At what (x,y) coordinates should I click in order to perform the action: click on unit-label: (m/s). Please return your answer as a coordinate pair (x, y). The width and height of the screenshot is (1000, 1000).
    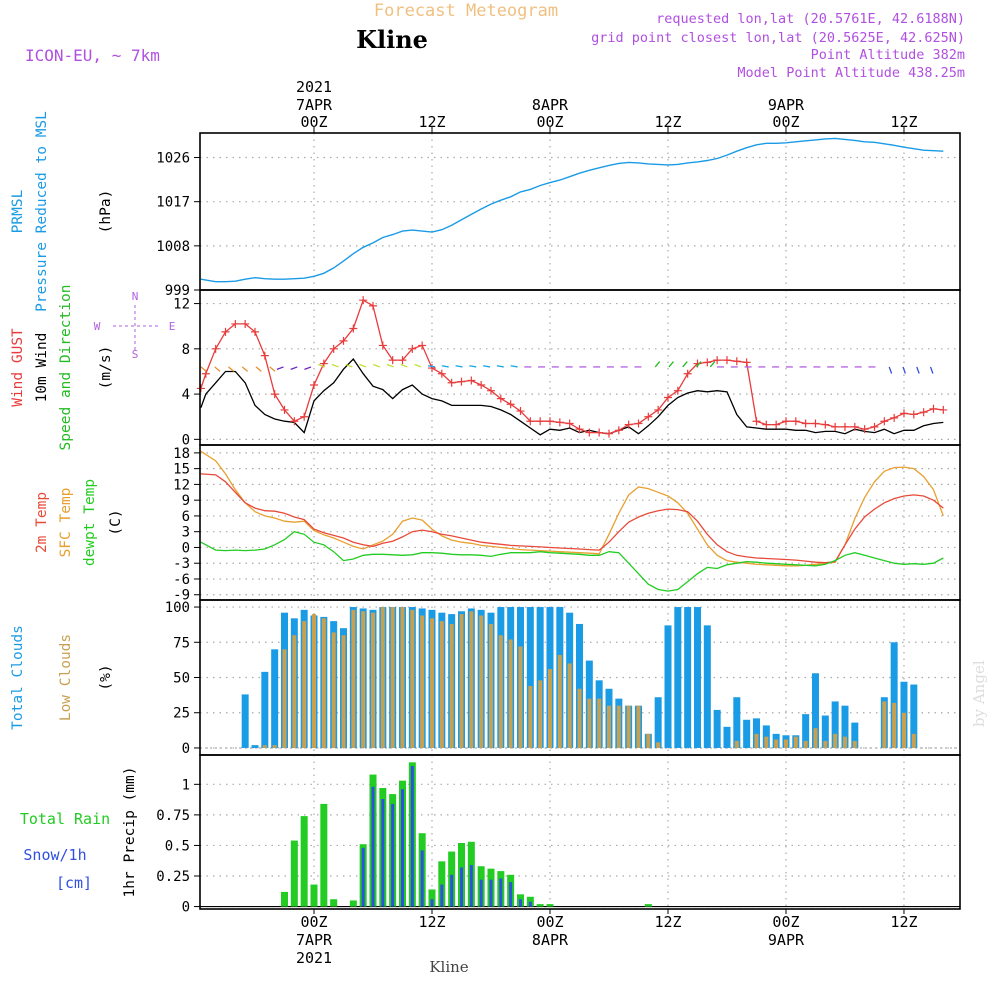
    Looking at the image, I should click on (106, 368).